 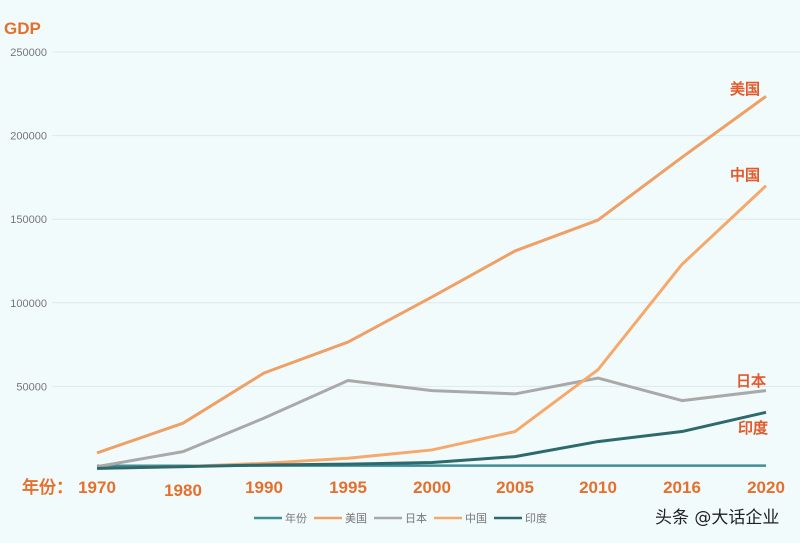 What do you see at coordinates (183, 490) in the screenshot?
I see `x-tick-label: 1980` at bounding box center [183, 490].